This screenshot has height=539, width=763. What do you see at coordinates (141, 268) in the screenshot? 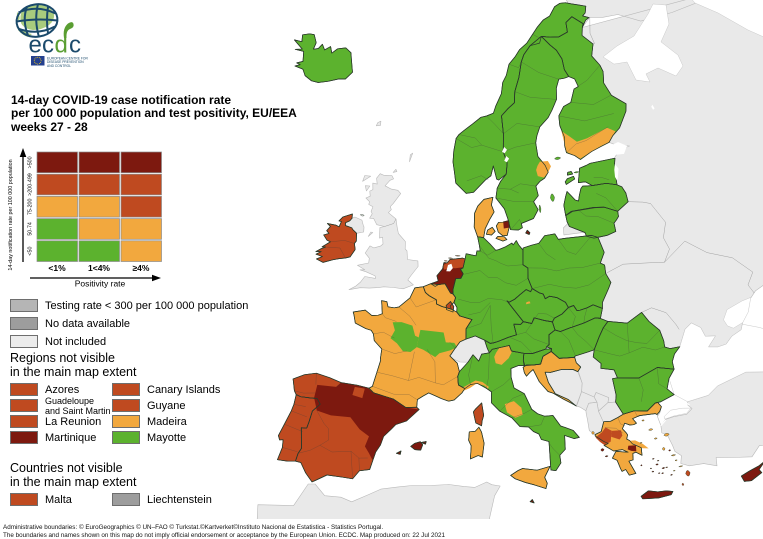
I see `svg-text: ≥4%` at bounding box center [141, 268].